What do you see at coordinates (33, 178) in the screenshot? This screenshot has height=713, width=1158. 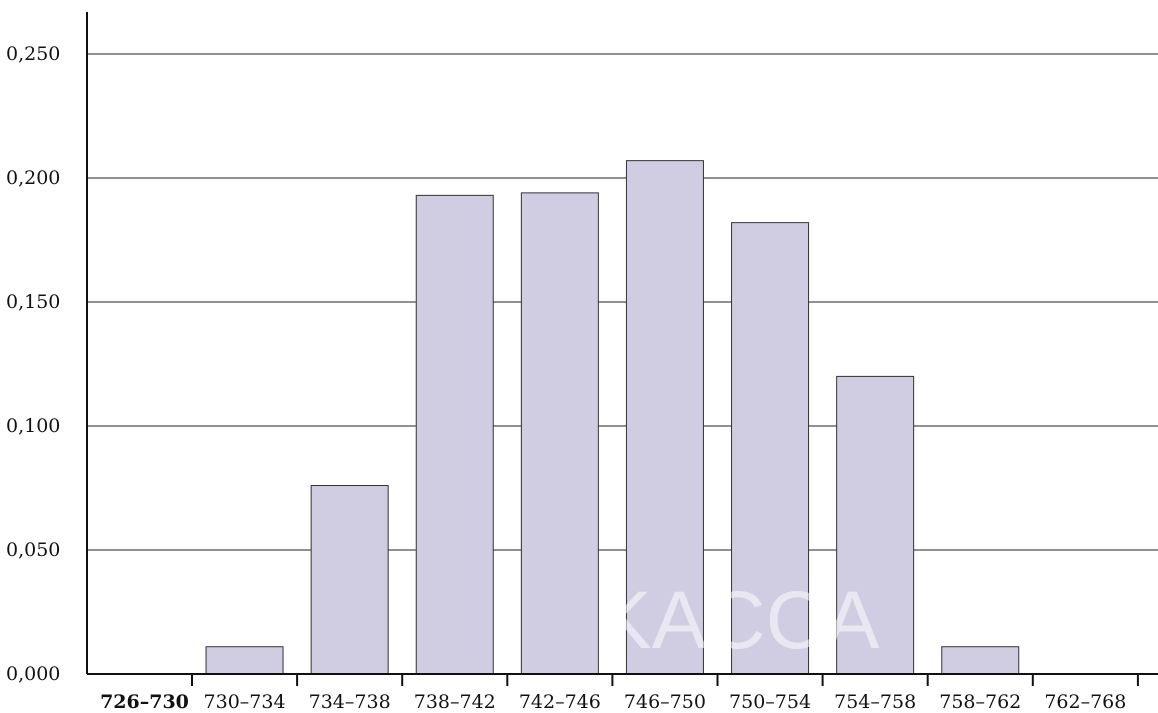 I see `y-tick-label: 0,200` at bounding box center [33, 178].